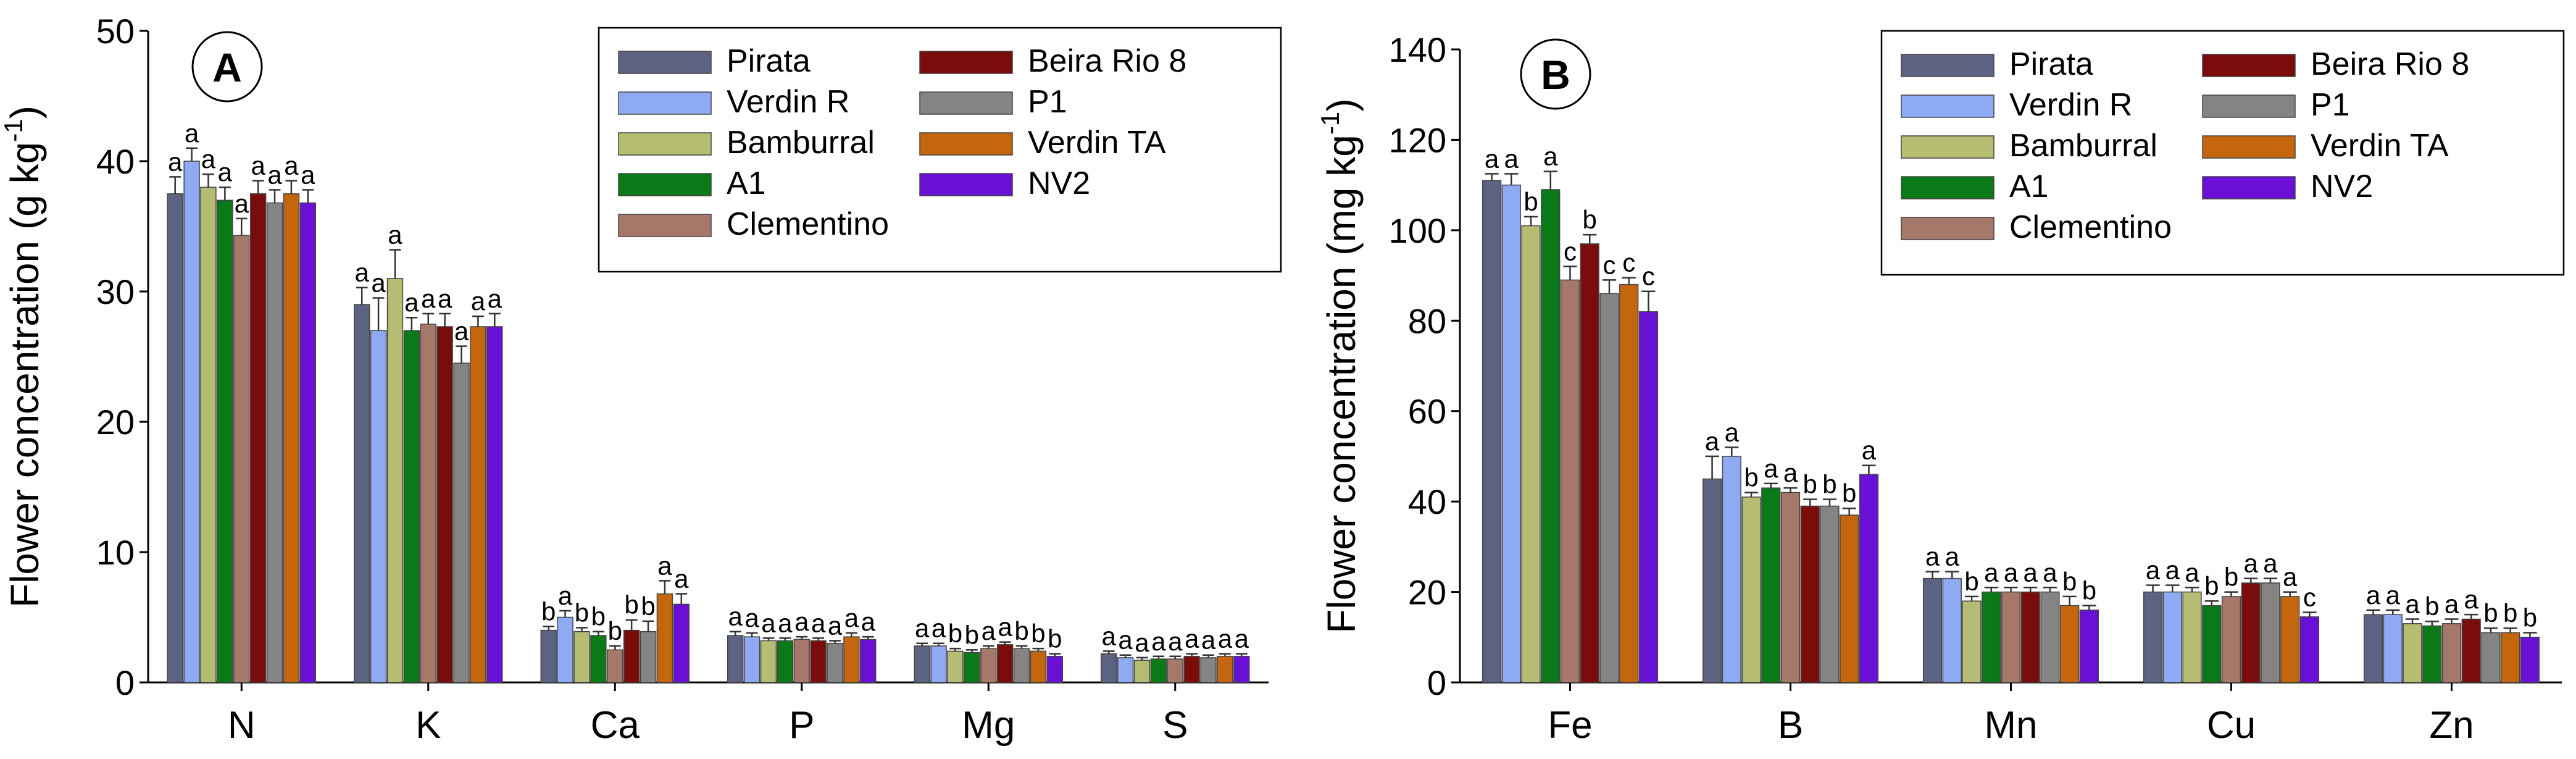  Describe the element at coordinates (227, 67) in the screenshot. I see `panel-label-circle` at that location.